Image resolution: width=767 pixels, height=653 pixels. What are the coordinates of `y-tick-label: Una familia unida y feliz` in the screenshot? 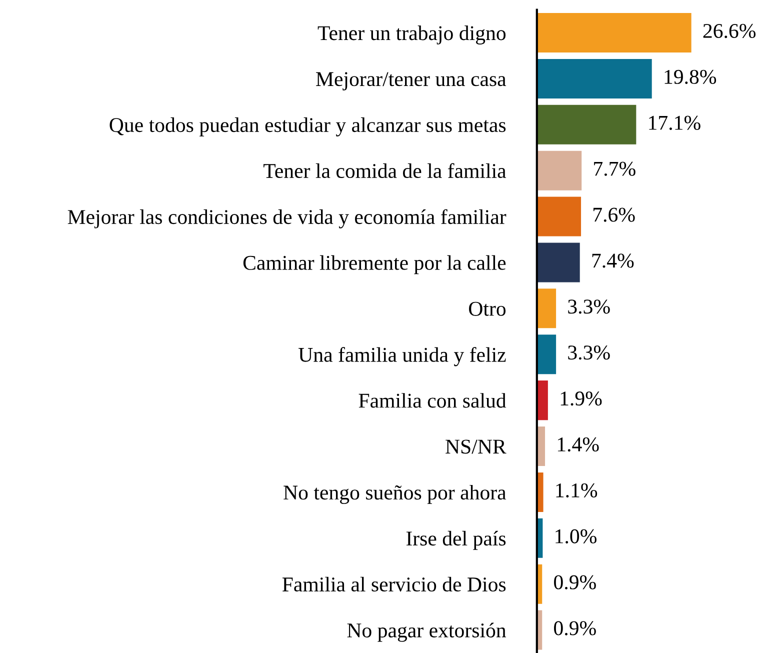 It's located at (402, 356).